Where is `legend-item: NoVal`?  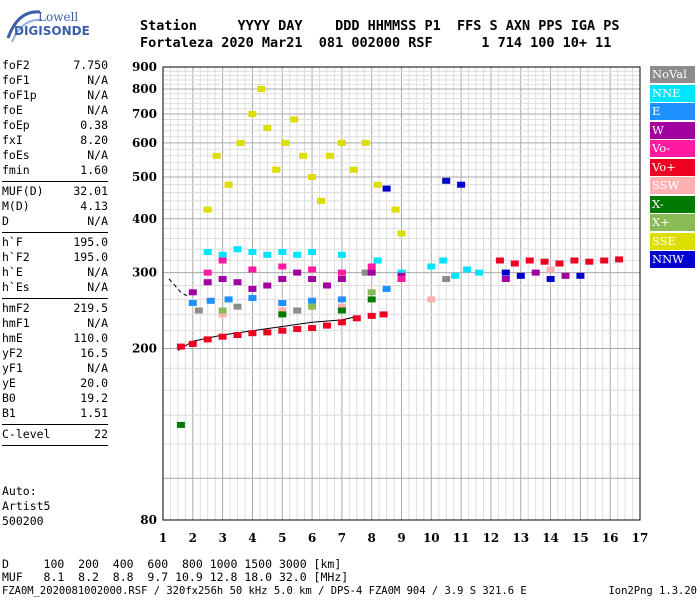 legend-item: NoVal is located at coordinates (672, 74).